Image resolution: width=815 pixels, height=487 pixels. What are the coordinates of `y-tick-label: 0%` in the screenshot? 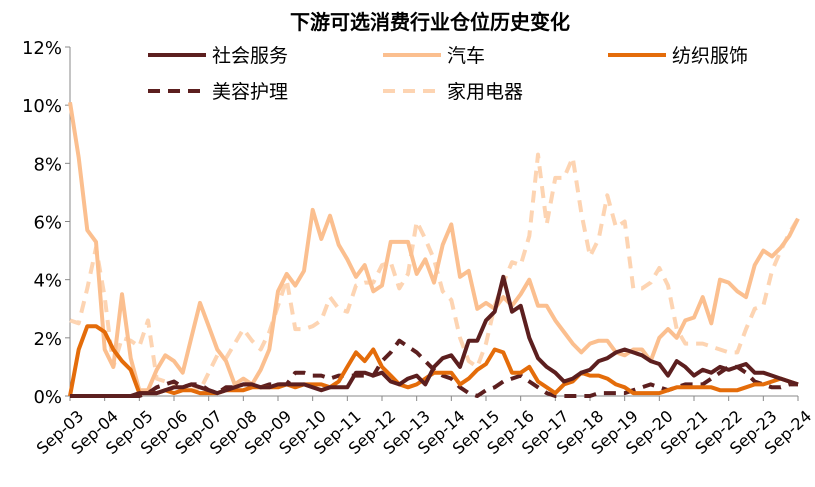 It's located at (47, 397).